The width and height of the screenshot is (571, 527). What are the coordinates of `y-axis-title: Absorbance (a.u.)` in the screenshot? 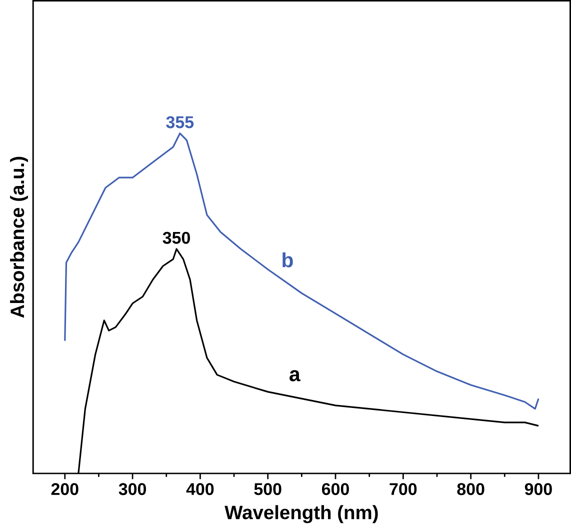 It's located at (19, 237).